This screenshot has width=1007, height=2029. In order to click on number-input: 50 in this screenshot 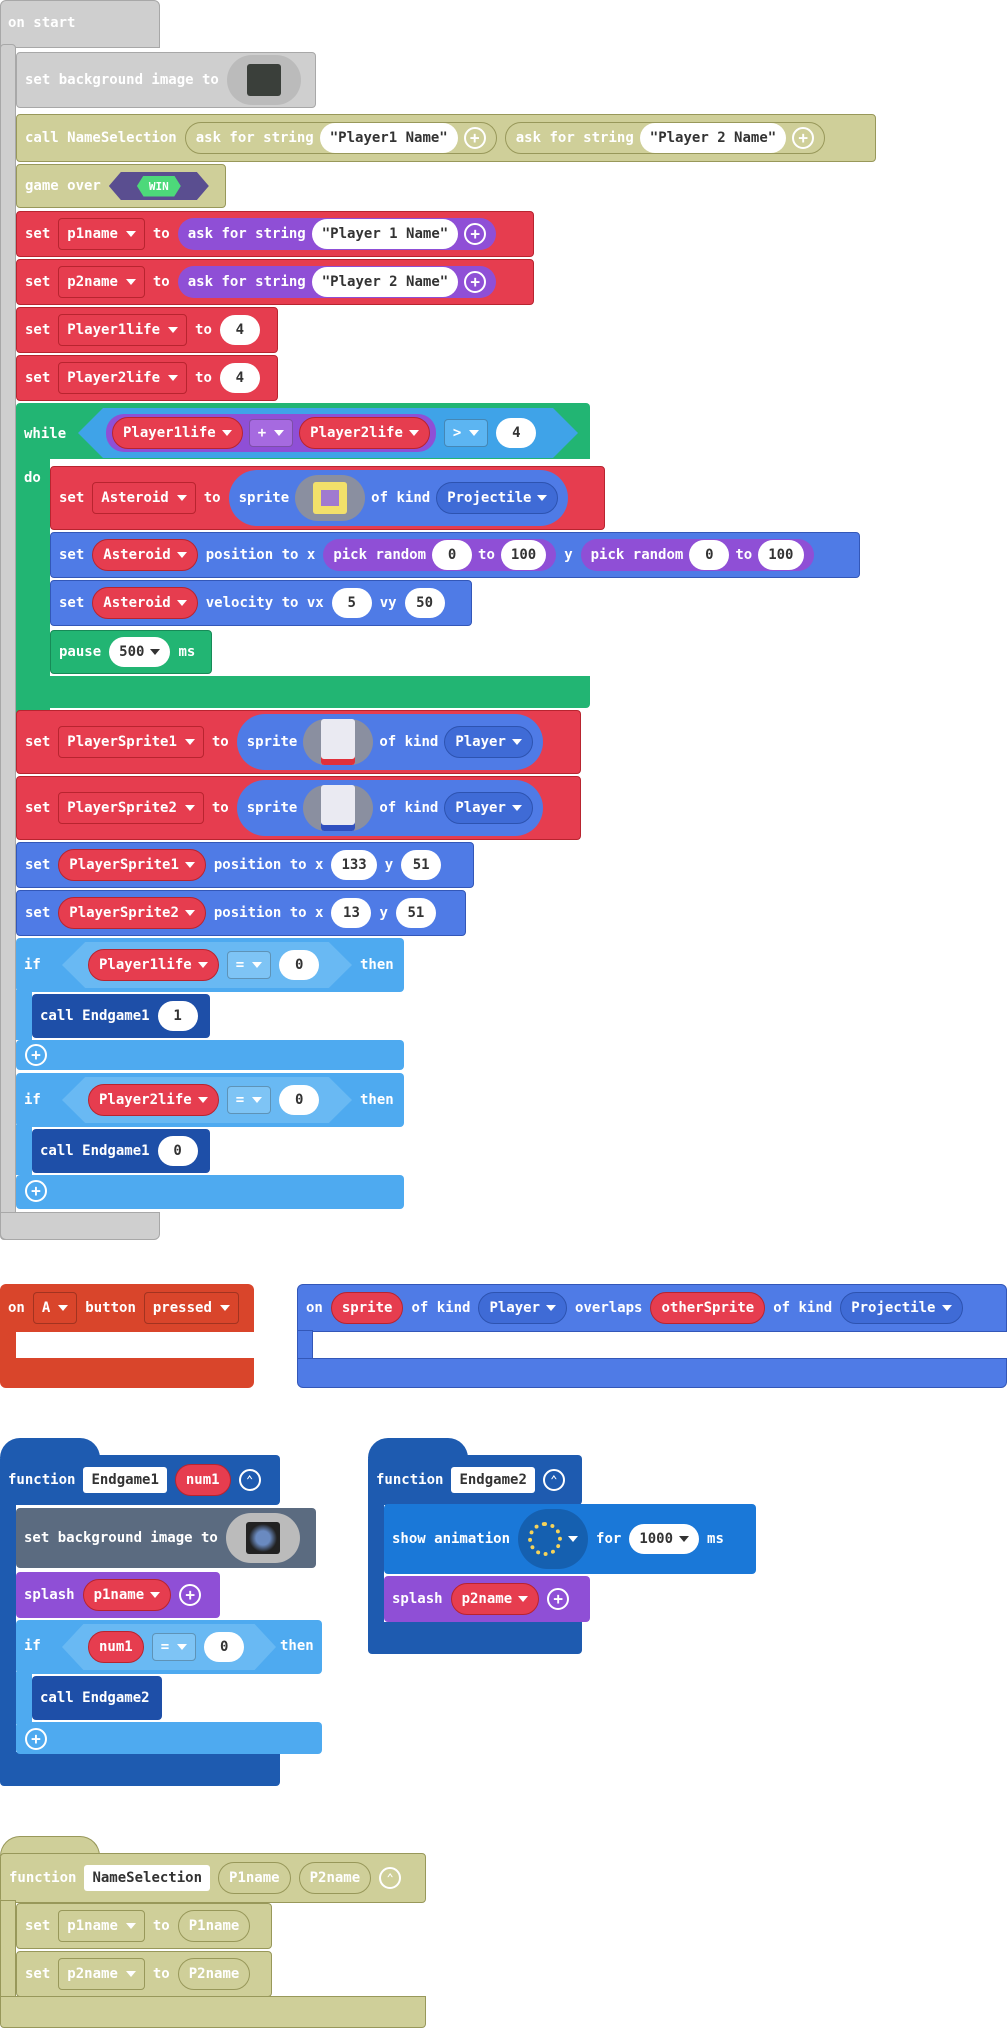, I will do `click(424, 603)`.